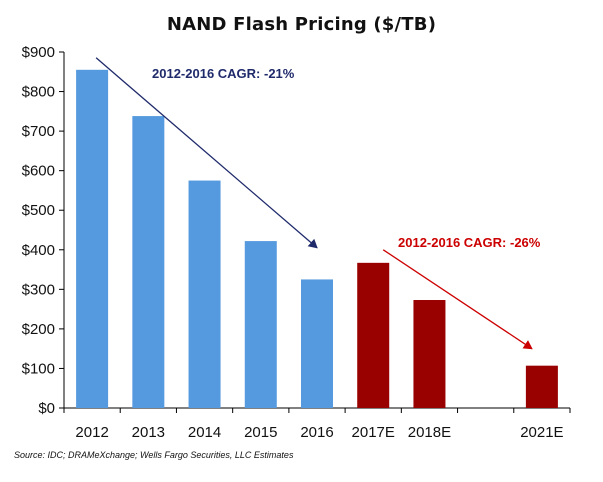 The image size is (603, 482). What do you see at coordinates (541, 386) in the screenshot?
I see `bar-2021E` at bounding box center [541, 386].